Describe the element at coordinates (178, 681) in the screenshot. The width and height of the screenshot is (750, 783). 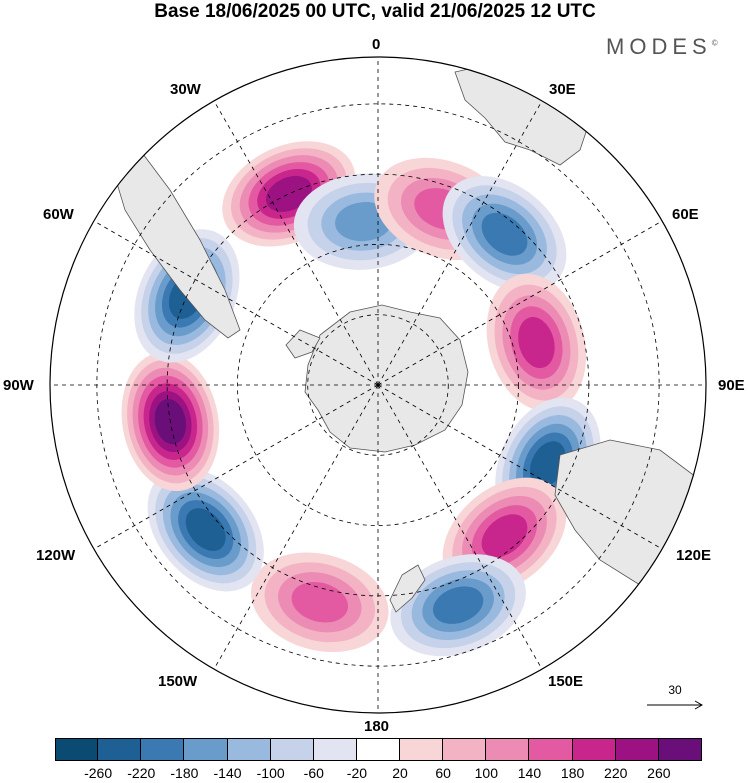
I see `lon-label-150w: 150W` at that location.